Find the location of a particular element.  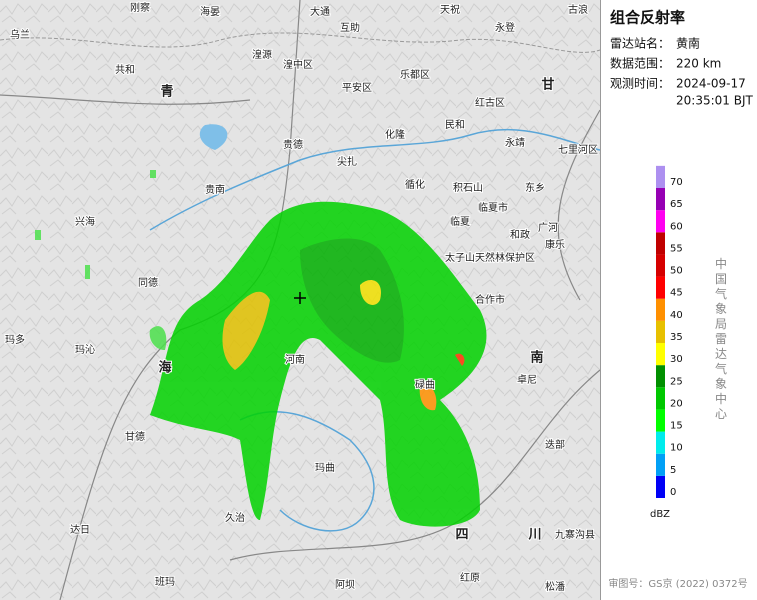

station-label: 雷达站名： is located at coordinates (640, 43).